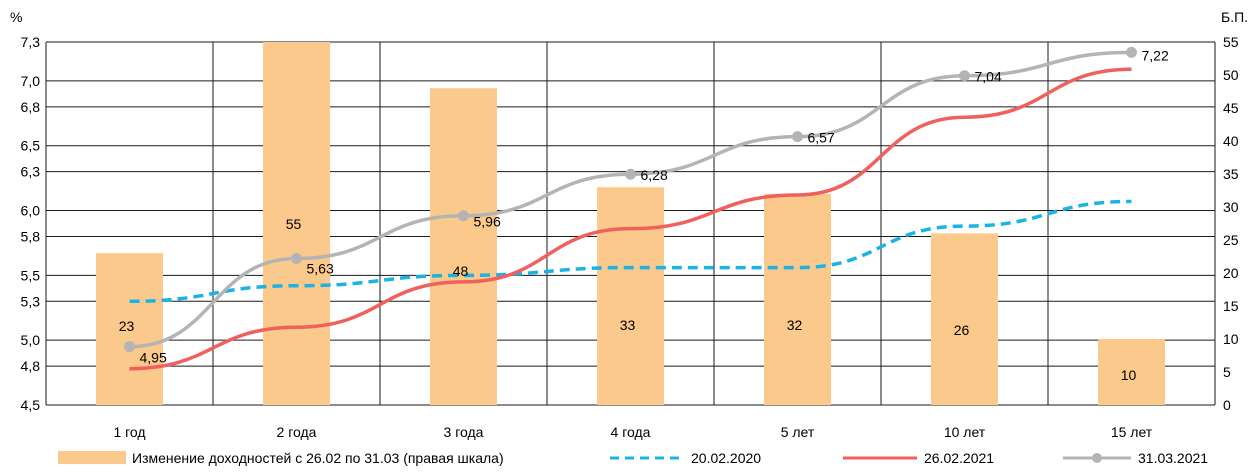  Describe the element at coordinates (1227, 405) in the screenshot. I see `right-tick-label: 0` at that location.